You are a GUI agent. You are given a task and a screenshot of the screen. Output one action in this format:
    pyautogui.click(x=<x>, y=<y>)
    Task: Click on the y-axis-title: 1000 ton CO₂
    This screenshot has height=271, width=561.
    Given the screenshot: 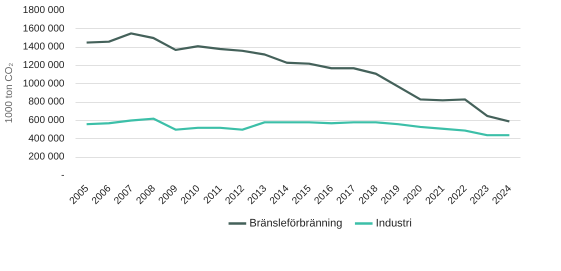 What is the action you would take?
    pyautogui.click(x=9, y=93)
    